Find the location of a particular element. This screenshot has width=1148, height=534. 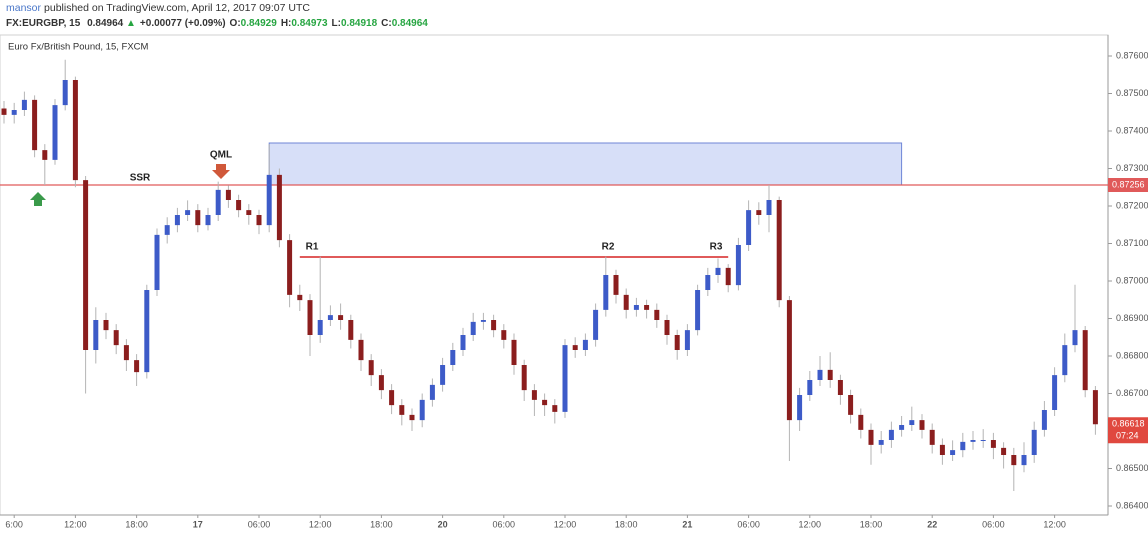

level-price-box is located at coordinates (1128, 185).